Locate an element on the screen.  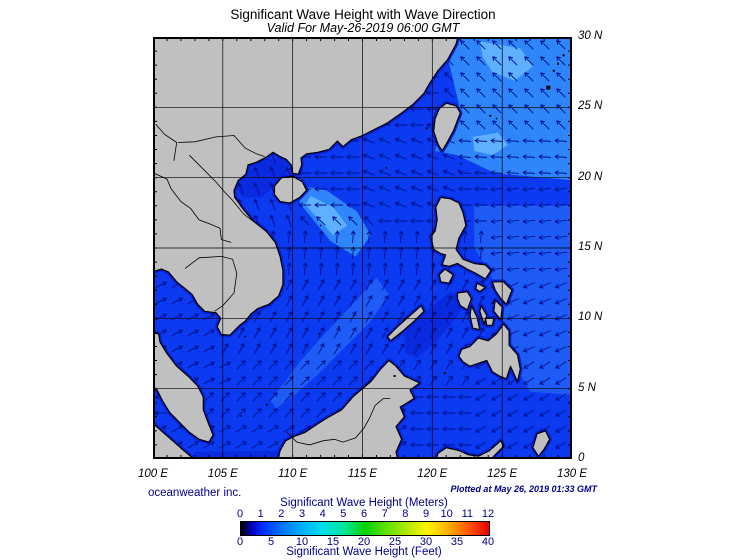
lat-label: 0 is located at coordinates (581, 458).